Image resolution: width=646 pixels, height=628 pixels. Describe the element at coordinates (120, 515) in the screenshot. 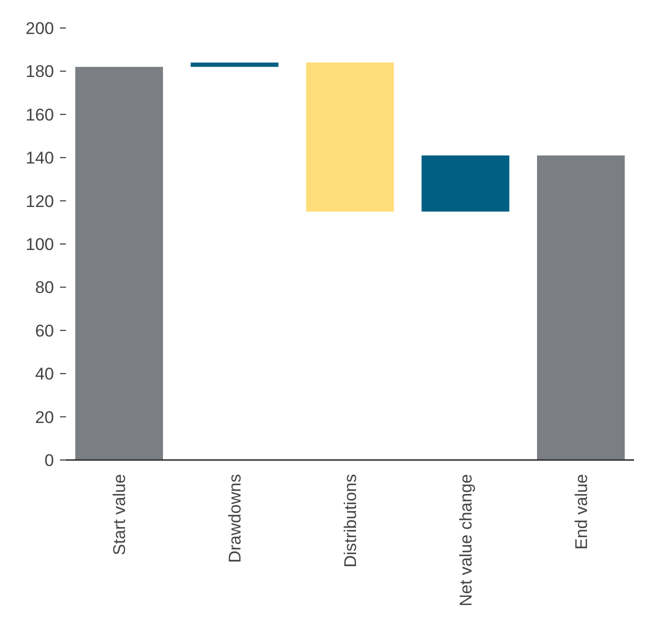

I see `x-tick-label: Start value` at that location.